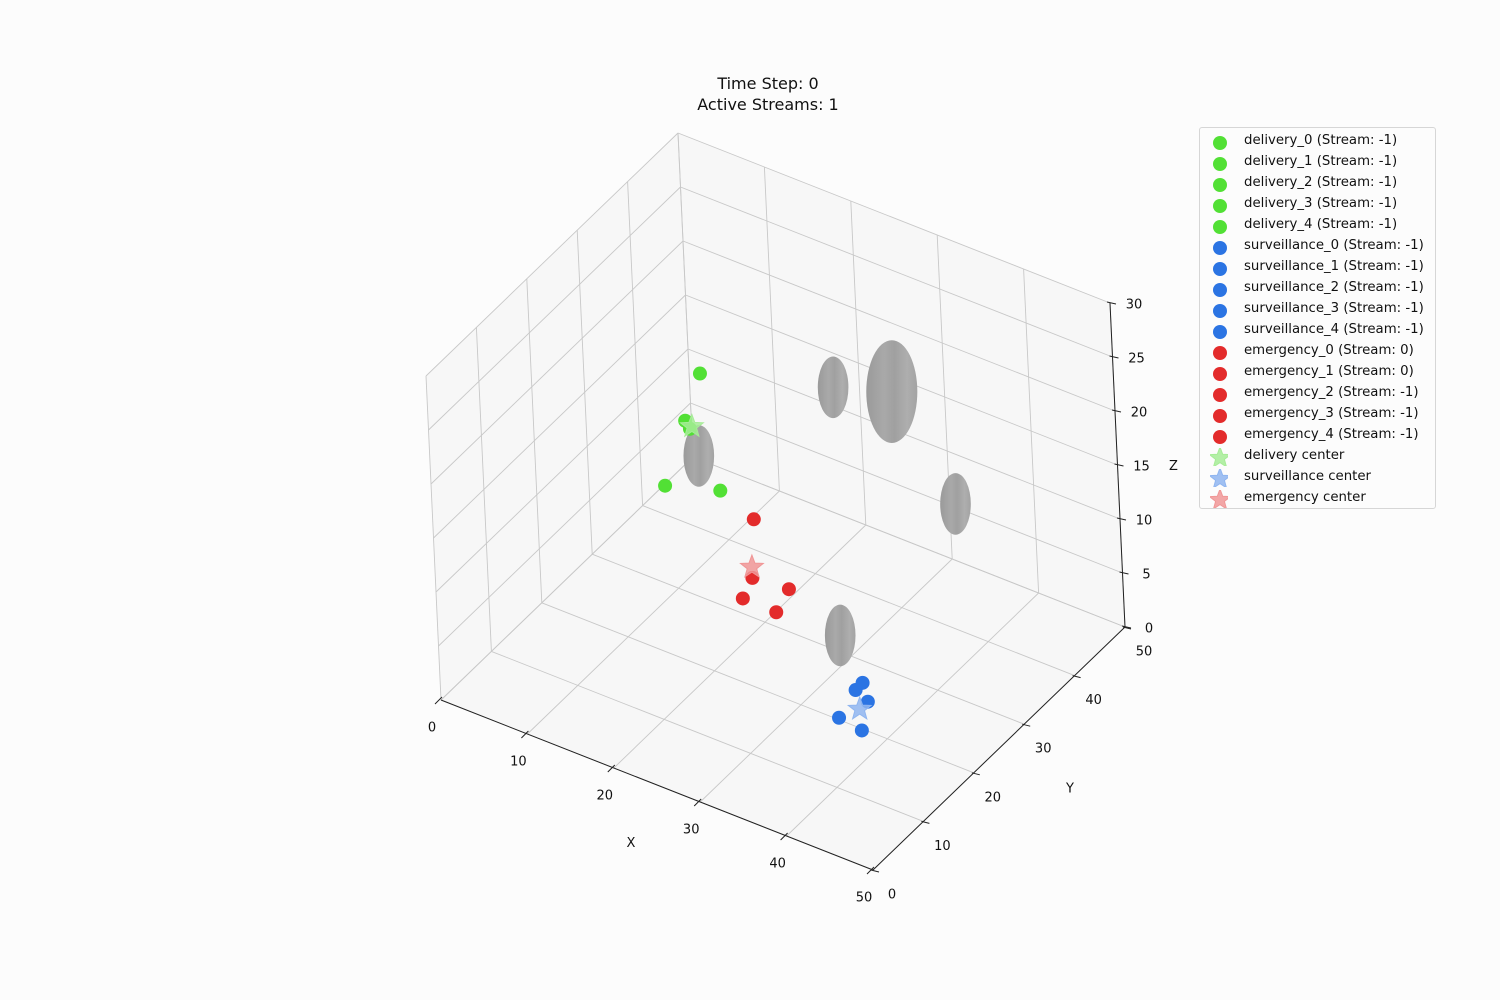 Image resolution: width=1500 pixels, height=1000 pixels. I want to click on point-surveillance, so click(862, 682).